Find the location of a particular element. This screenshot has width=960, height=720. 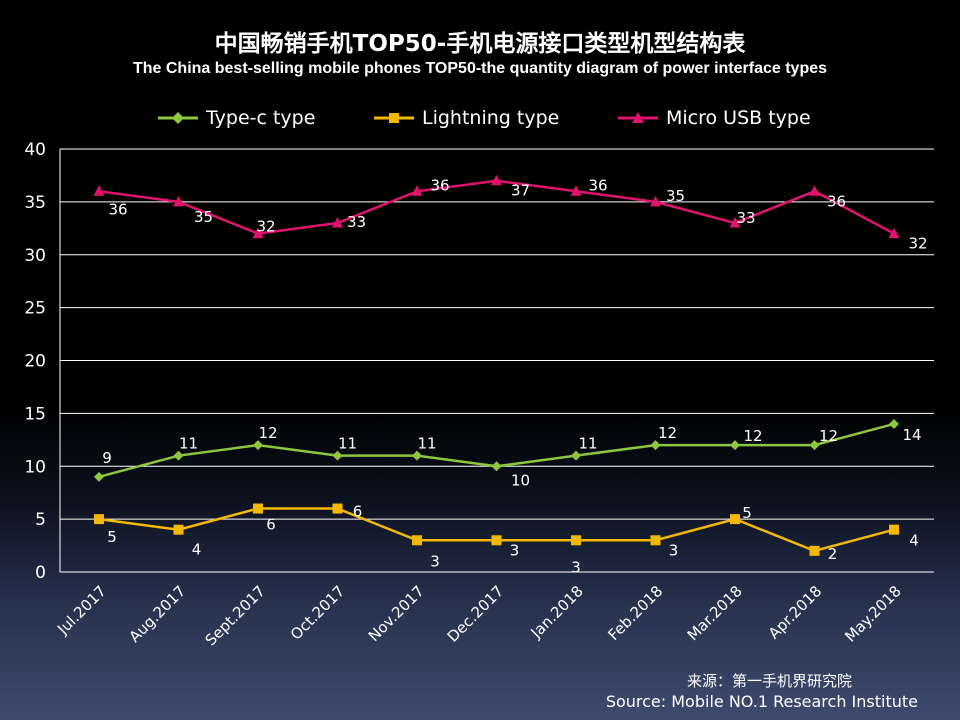

y-tick-label: 5 is located at coordinates (40, 520).